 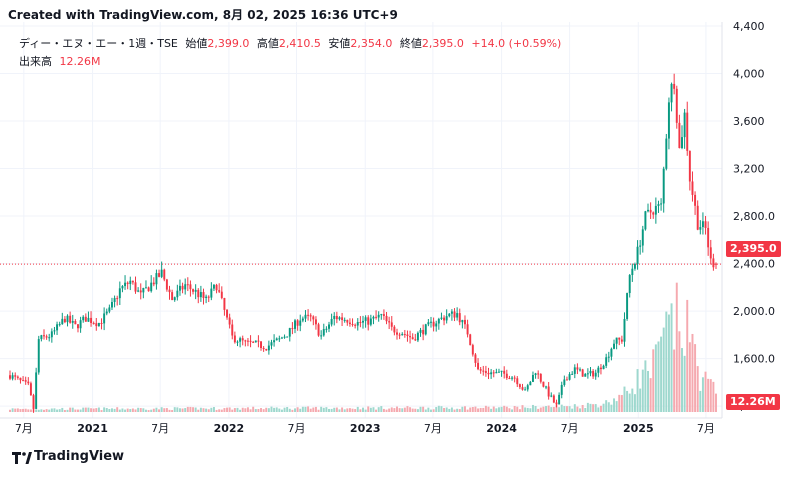 I want to click on time-tick-label: 2024, so click(x=501, y=428).